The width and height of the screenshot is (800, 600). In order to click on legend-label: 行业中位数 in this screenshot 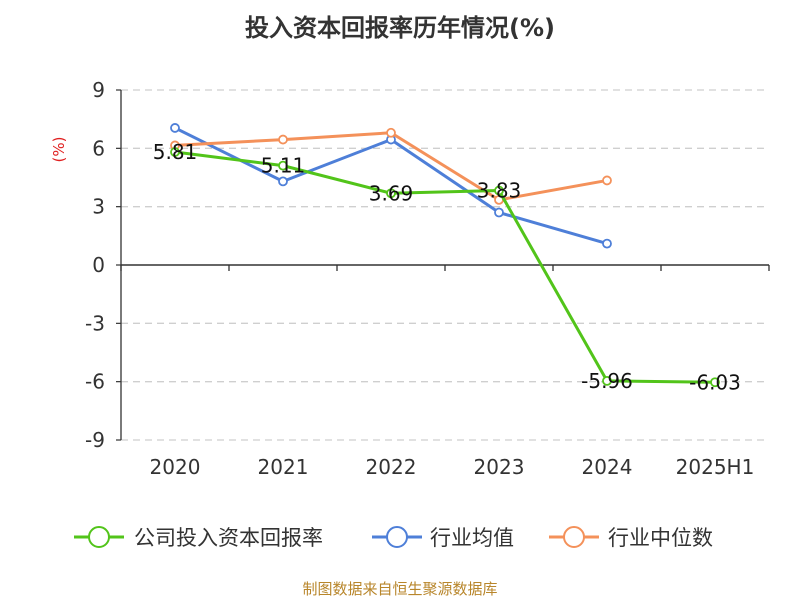, I will do `click(660, 538)`.